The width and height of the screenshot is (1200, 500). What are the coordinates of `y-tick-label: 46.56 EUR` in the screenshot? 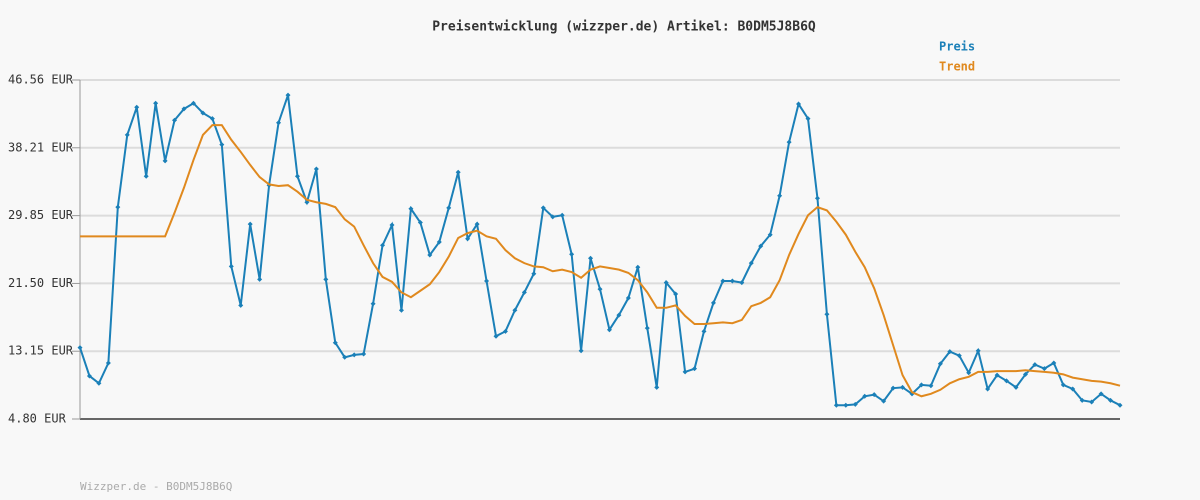 It's located at (41, 80).